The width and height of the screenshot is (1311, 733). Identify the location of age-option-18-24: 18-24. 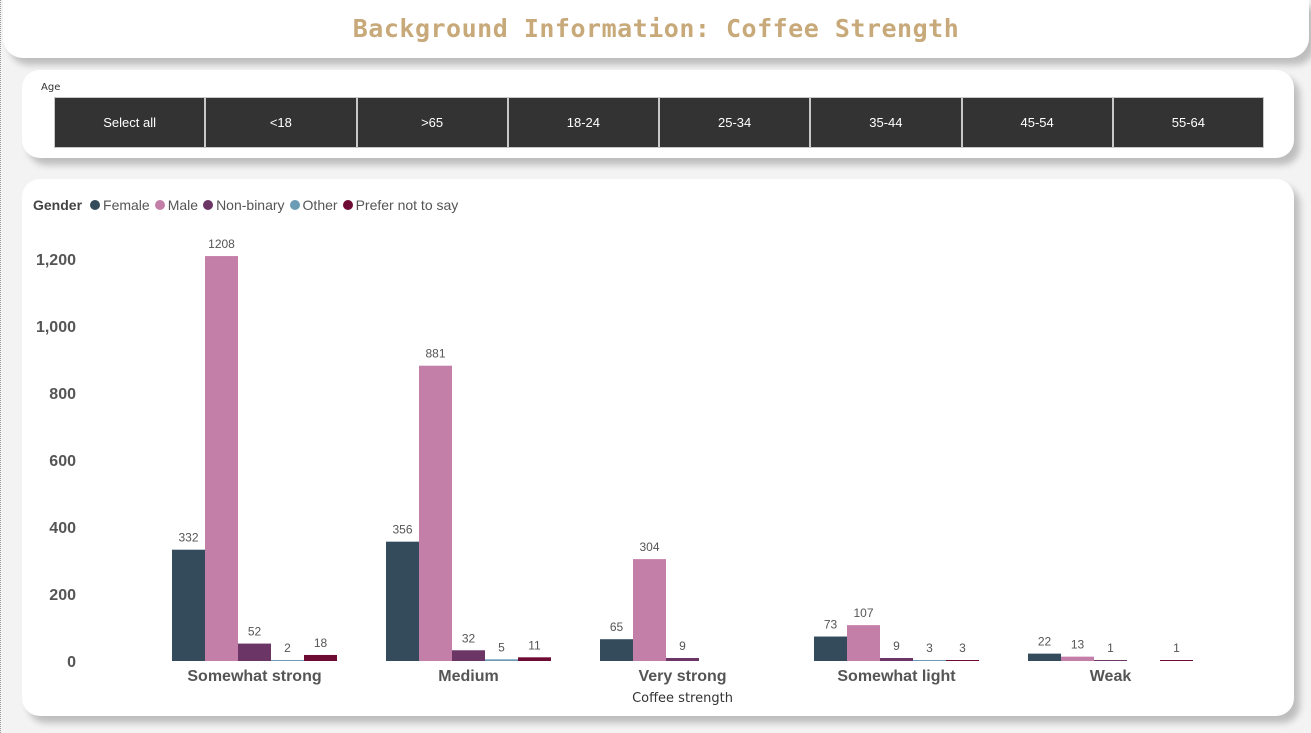
(583, 122).